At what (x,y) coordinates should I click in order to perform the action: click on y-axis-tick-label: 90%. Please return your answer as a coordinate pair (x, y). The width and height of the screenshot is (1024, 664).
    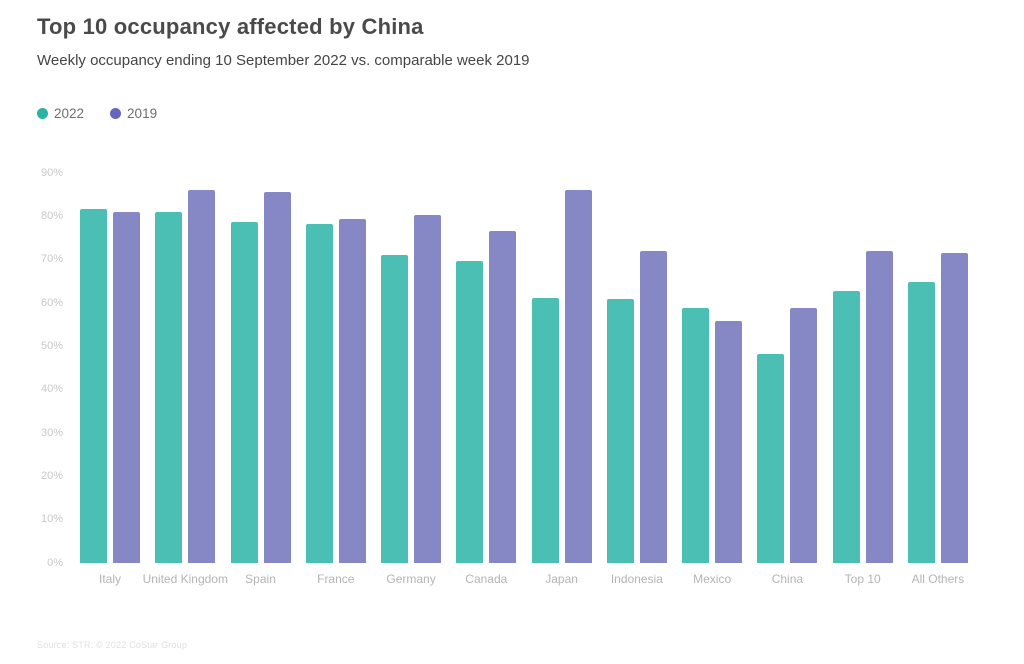
    Looking at the image, I should click on (51, 172).